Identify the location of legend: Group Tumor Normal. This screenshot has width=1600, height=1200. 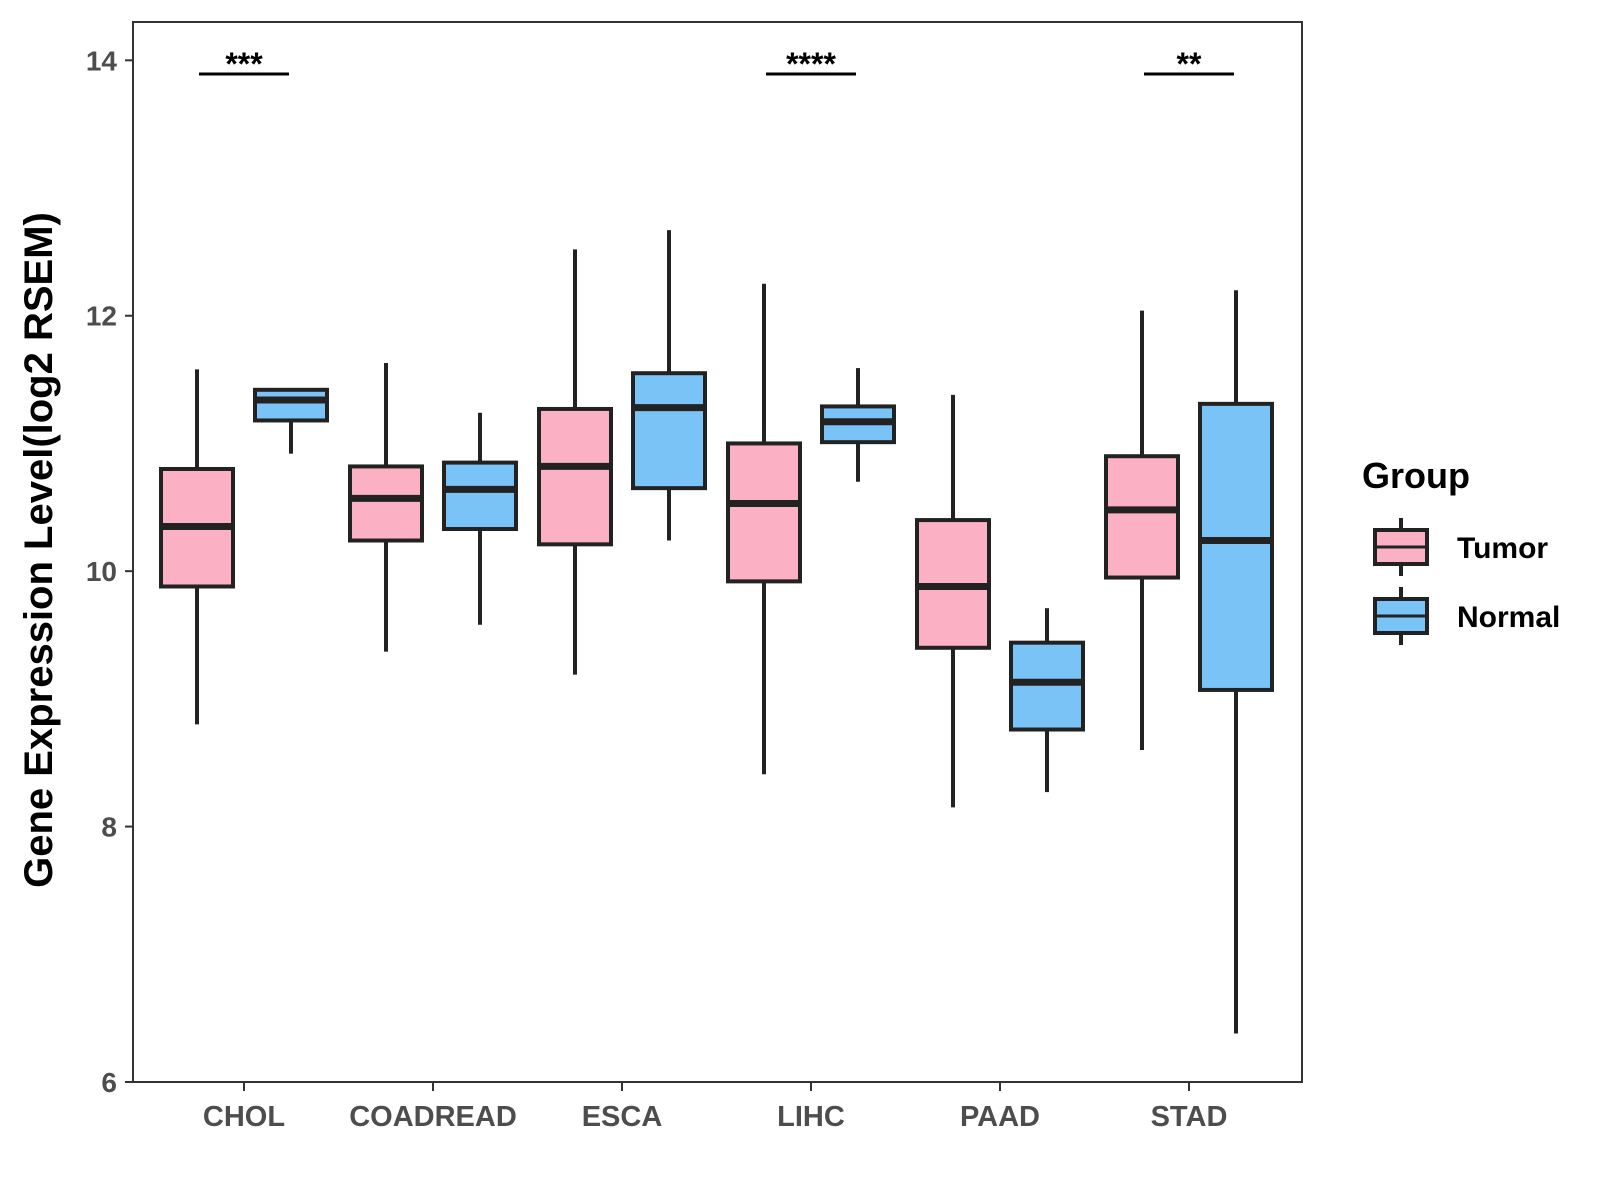
(1461, 550).